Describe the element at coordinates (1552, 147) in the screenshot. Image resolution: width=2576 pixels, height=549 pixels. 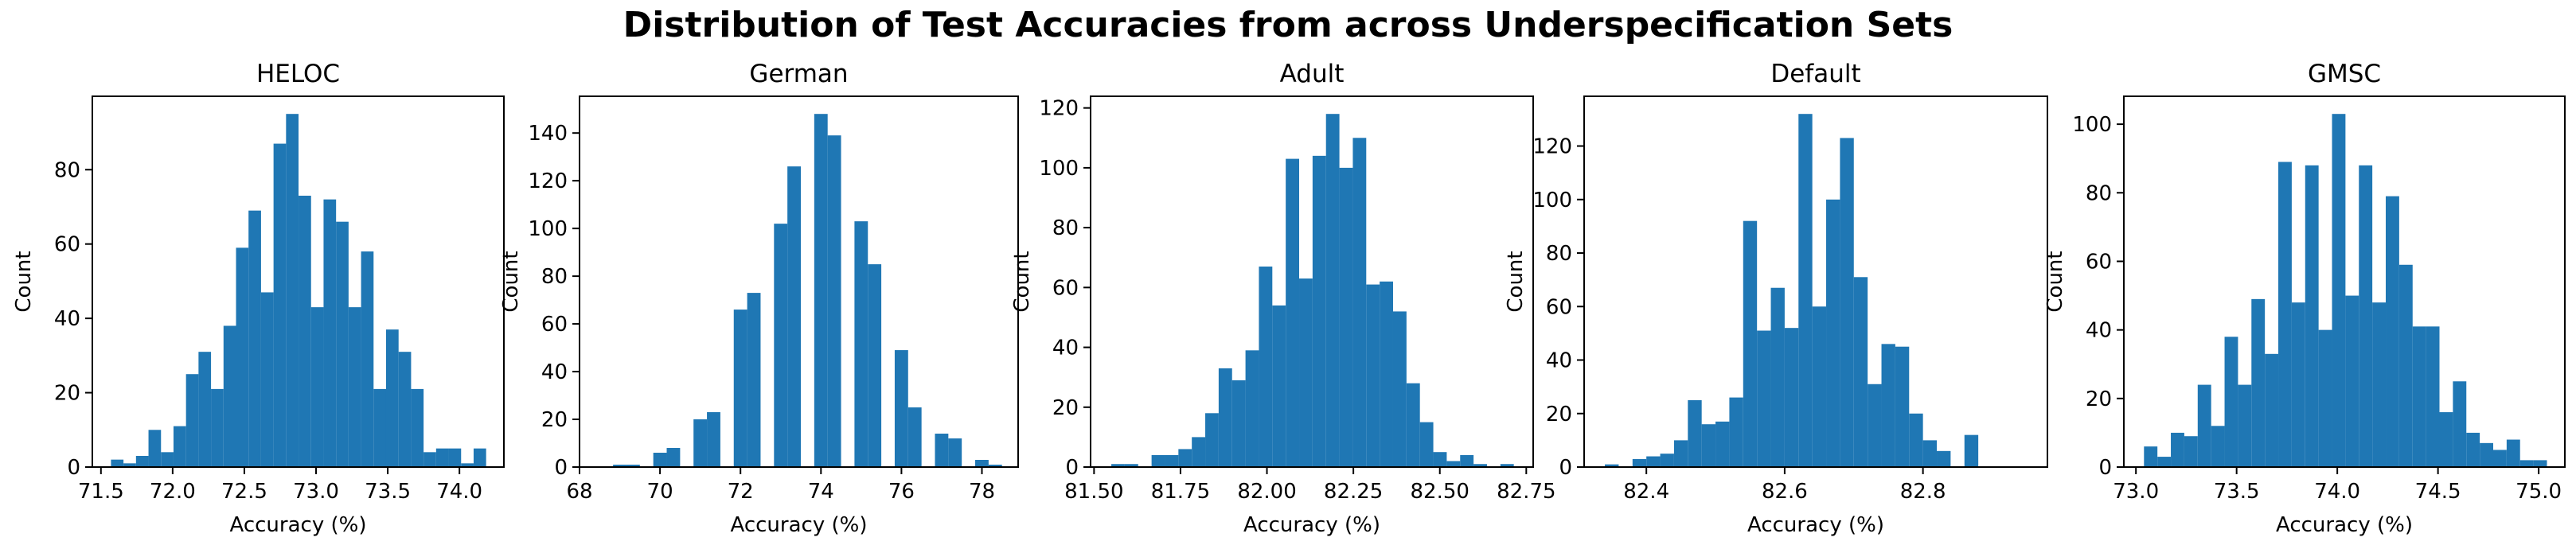
I see `y-tick-label: 120` at that location.